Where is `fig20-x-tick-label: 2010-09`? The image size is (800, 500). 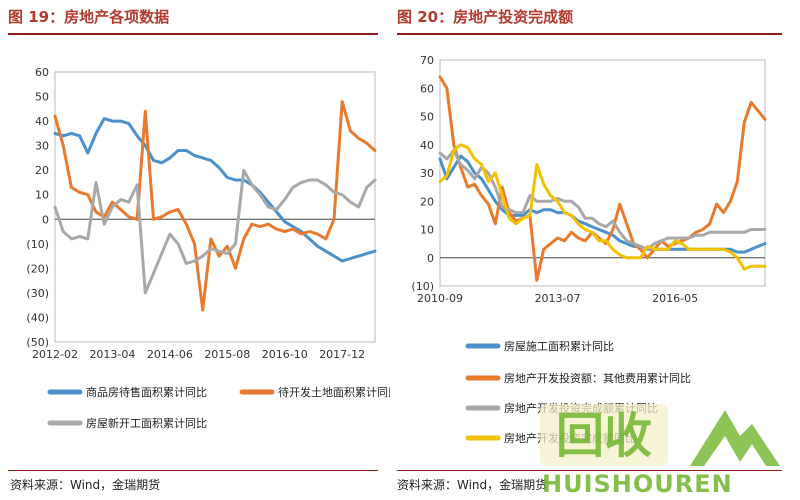
fig20-x-tick-label: 2010-09 is located at coordinates (440, 298).